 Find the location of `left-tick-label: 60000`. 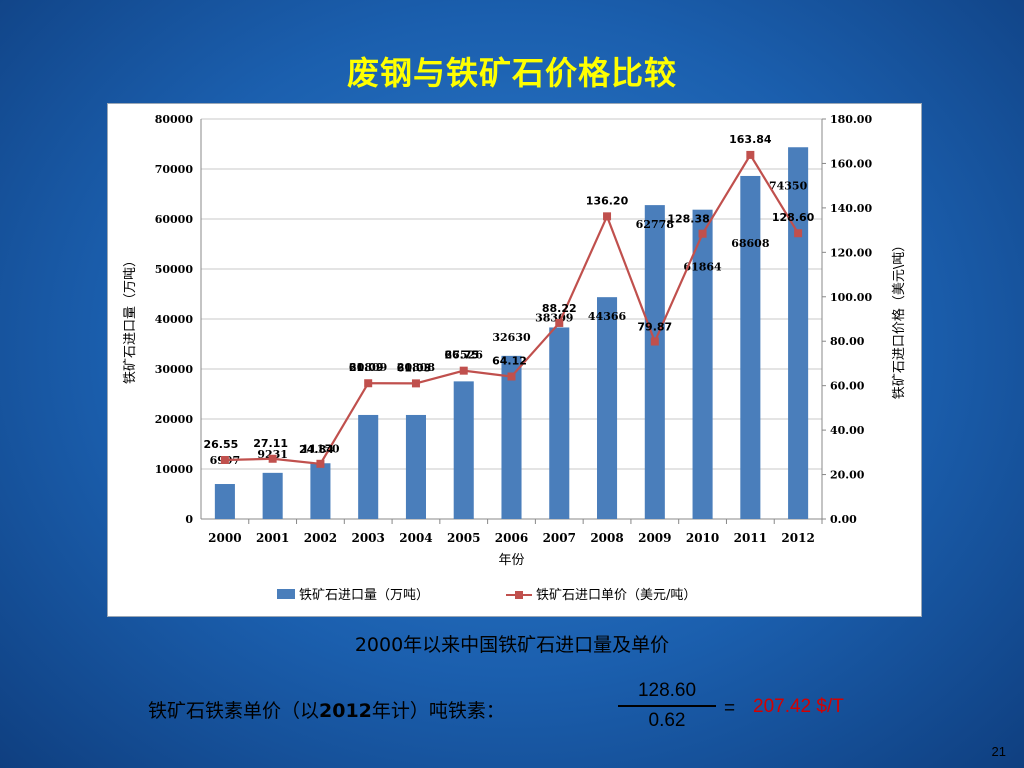

left-tick-label: 60000 is located at coordinates (174, 219).